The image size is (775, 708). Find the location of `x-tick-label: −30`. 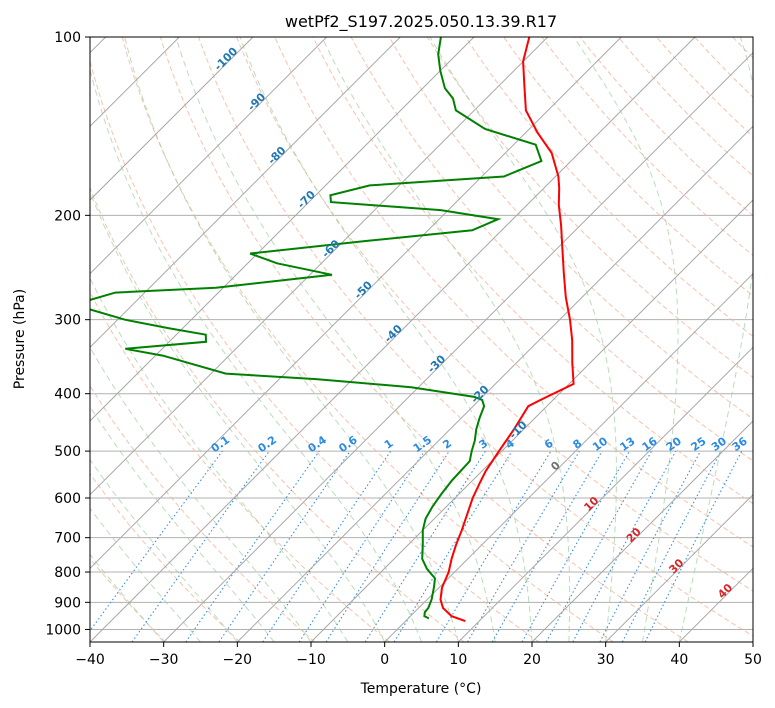

x-tick-label: −30 is located at coordinates (164, 660).